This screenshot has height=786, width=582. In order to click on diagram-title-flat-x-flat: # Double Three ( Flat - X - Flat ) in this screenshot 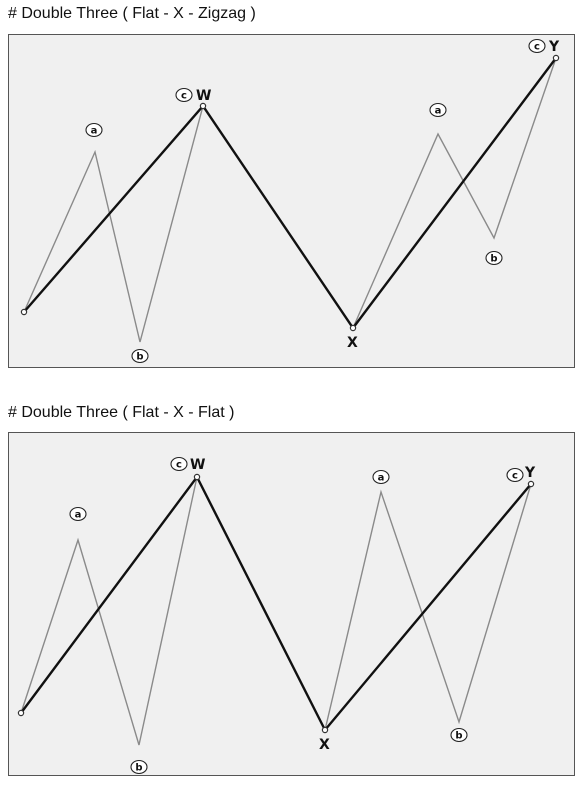, I will do `click(121, 412)`.